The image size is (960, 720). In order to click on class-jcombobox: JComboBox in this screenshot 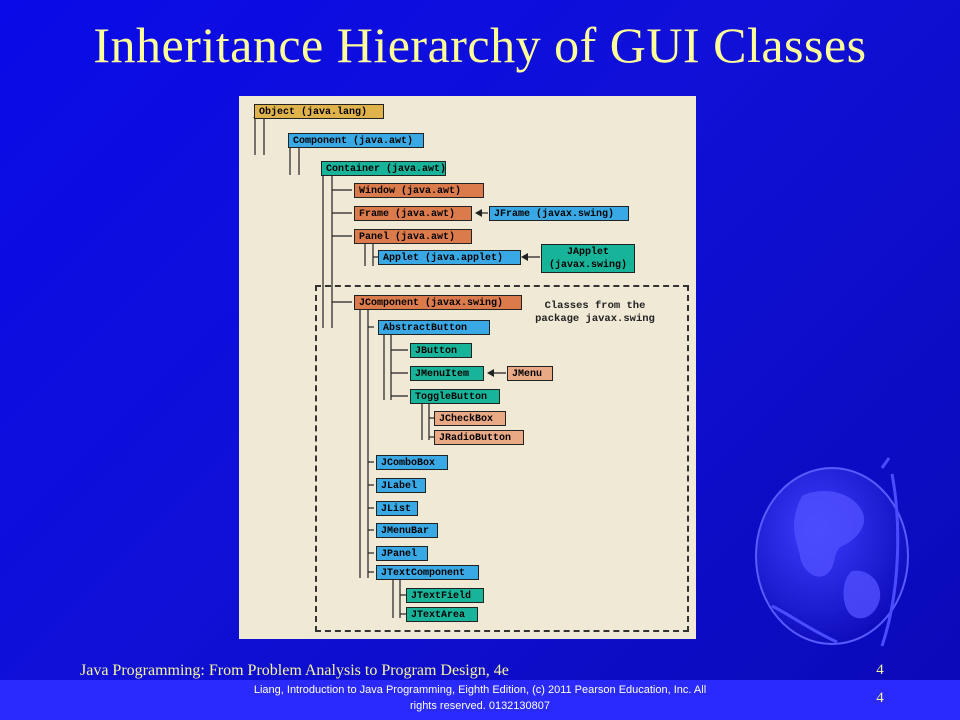, I will do `click(412, 462)`.